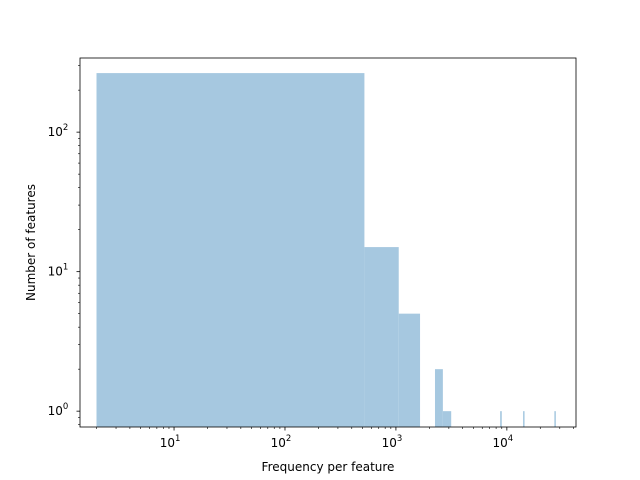 The height and width of the screenshot is (480, 640). What do you see at coordinates (64, 245) in the screenshot?
I see `y-axis-ticks: 10⁰ 10¹ 10²` at bounding box center [64, 245].